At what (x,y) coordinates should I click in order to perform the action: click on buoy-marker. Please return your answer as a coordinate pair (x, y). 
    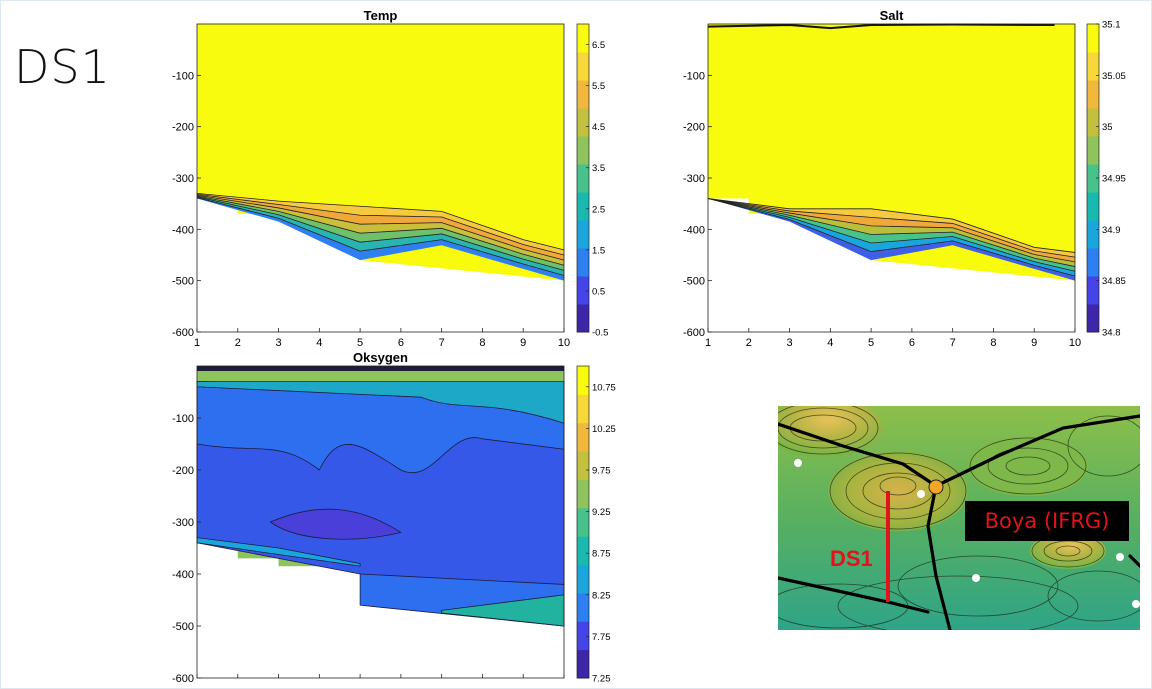
    Looking at the image, I should click on (936, 487).